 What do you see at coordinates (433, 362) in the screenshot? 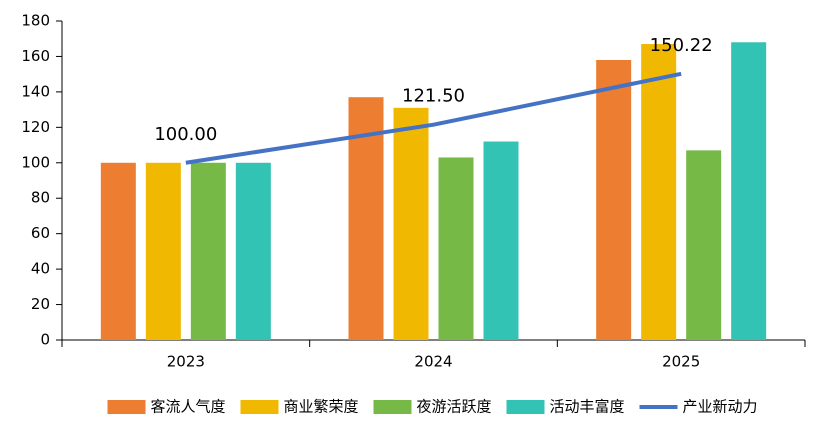
I see `x-tick-label: 2024` at bounding box center [433, 362].